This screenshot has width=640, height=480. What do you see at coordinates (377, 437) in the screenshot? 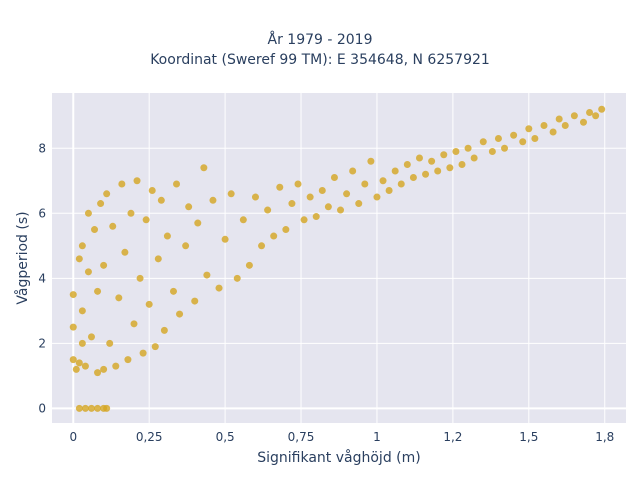
I see `x-tick-label: 1` at bounding box center [377, 437].